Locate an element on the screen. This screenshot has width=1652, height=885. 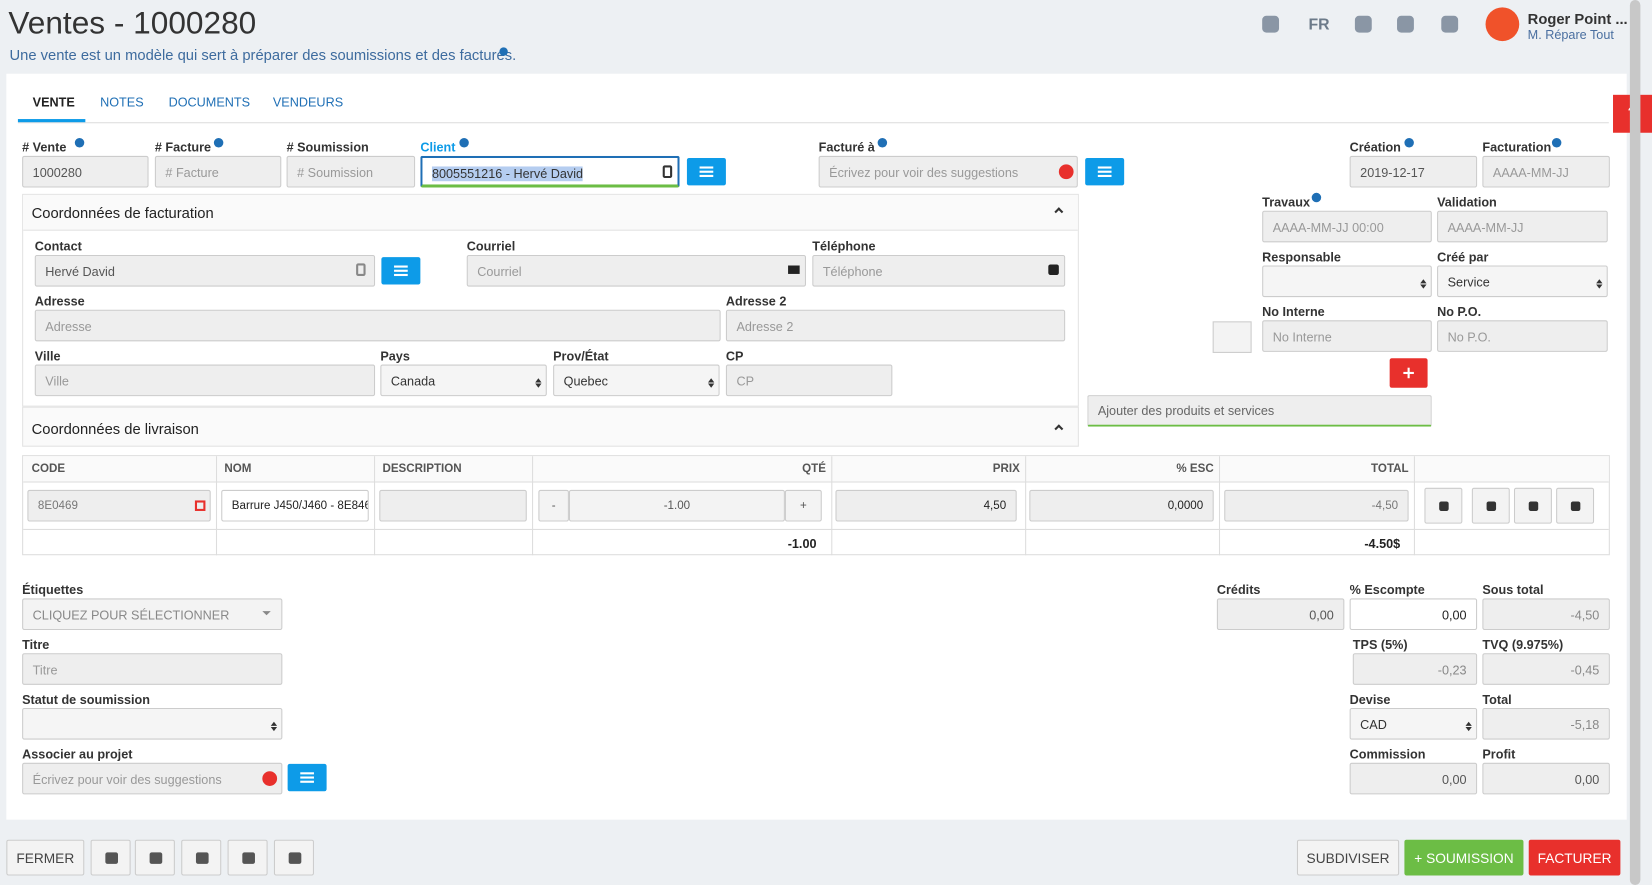
input: Courriel is located at coordinates (636, 270).